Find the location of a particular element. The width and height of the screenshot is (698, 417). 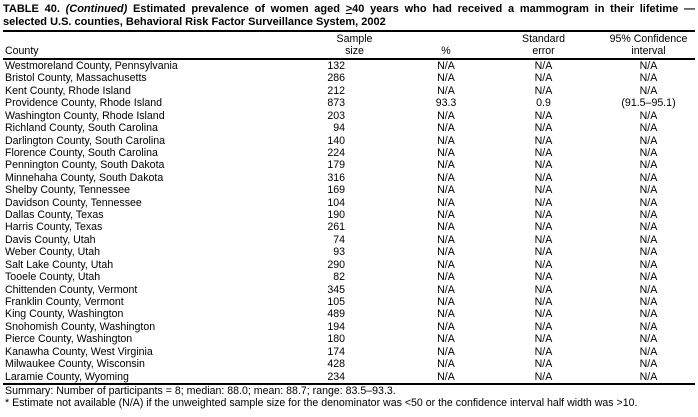

table-row: Salt Lake County, Utah 290 N/A N/A N/A is located at coordinates (349, 265).